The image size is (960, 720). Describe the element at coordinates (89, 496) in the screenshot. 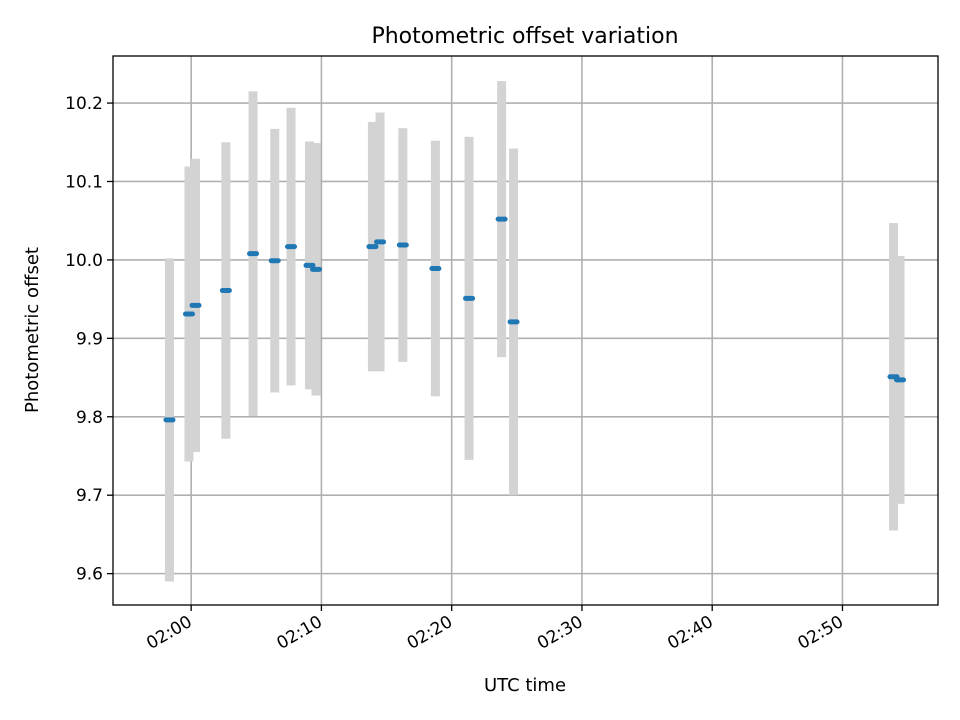

I see `y-tick-label: 9.7` at that location.